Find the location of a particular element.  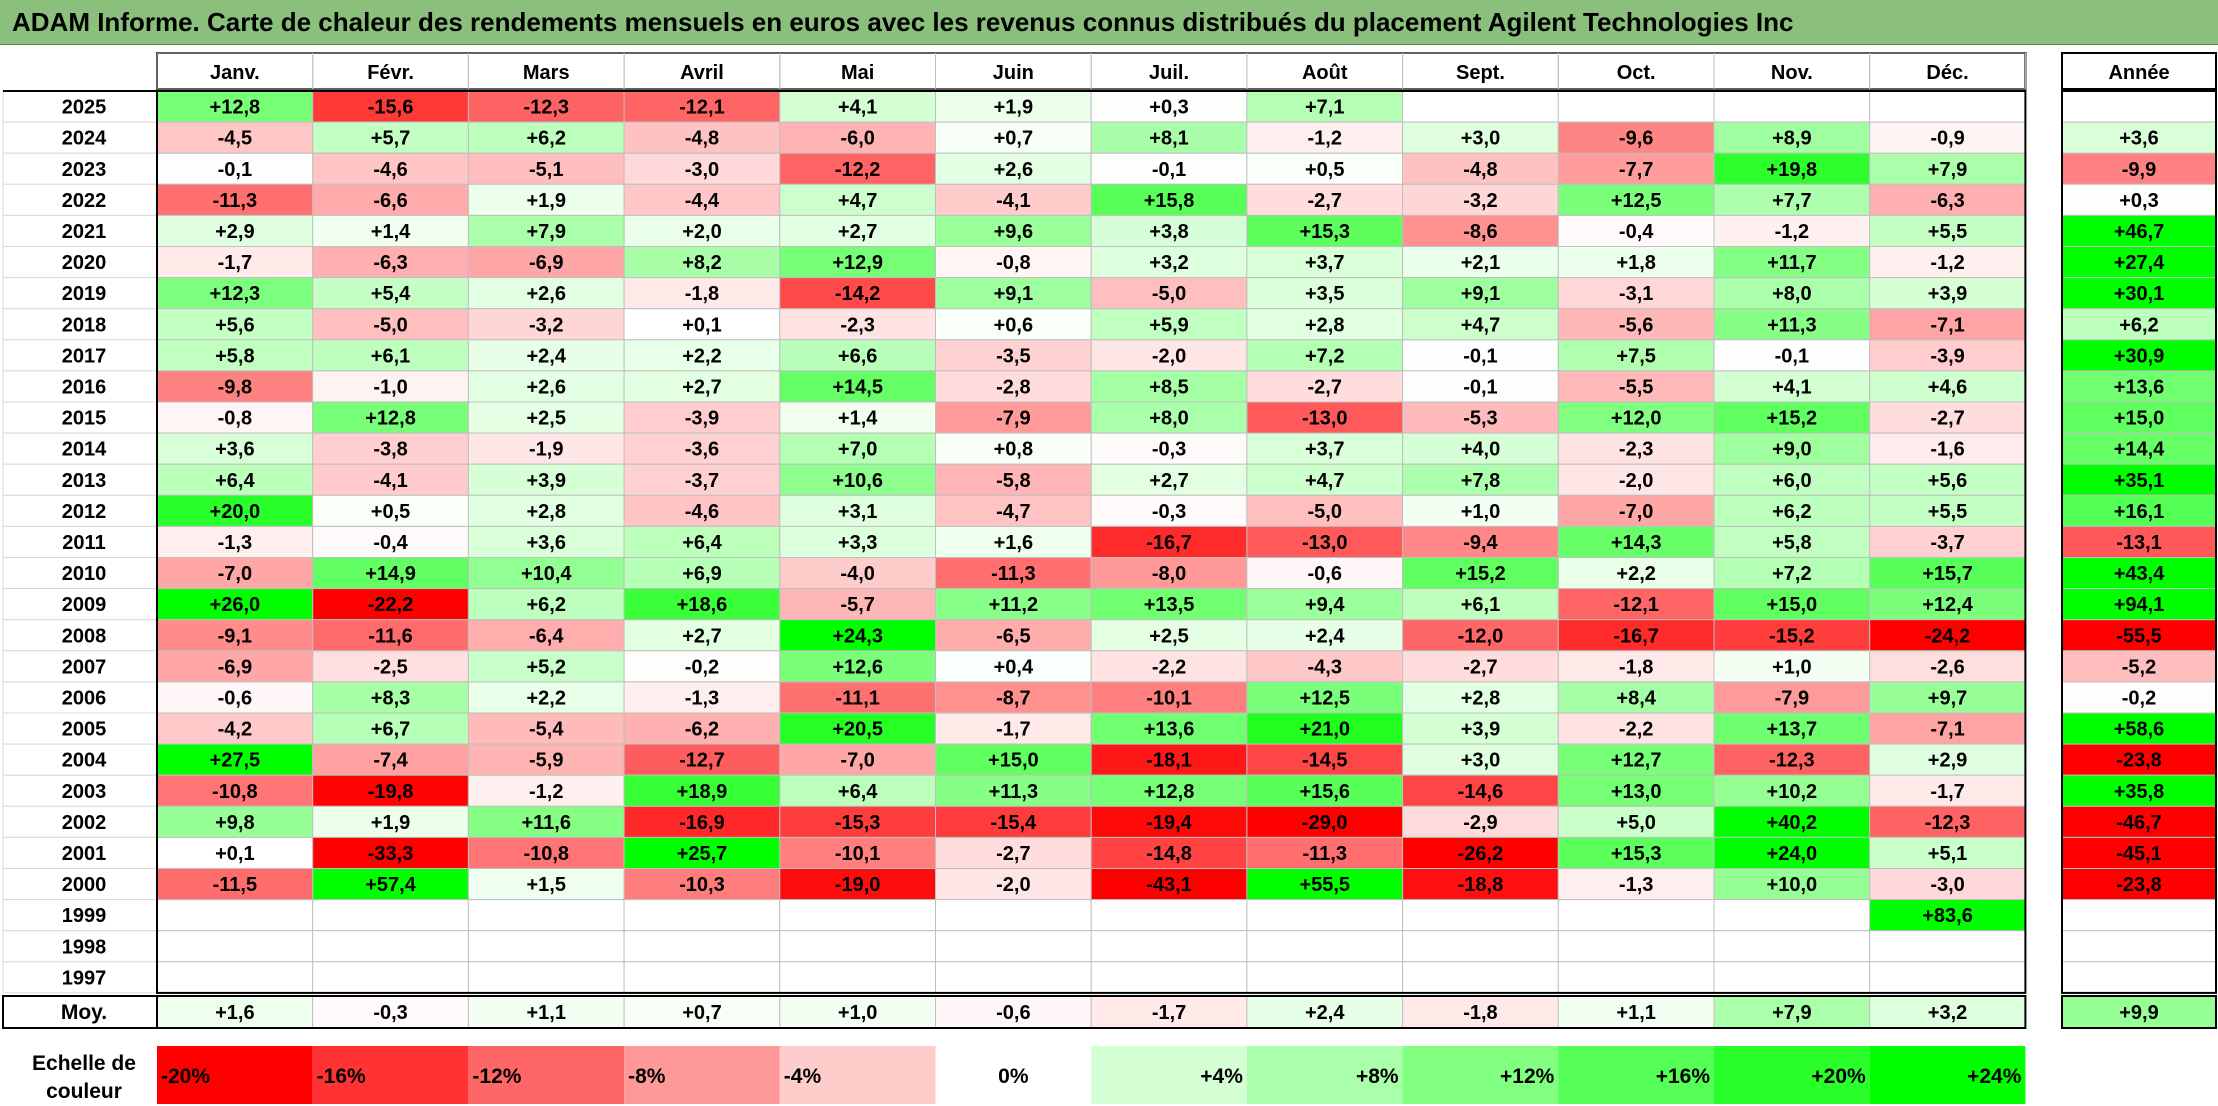

heatmap-cell: -8,7 is located at coordinates (1013, 697).